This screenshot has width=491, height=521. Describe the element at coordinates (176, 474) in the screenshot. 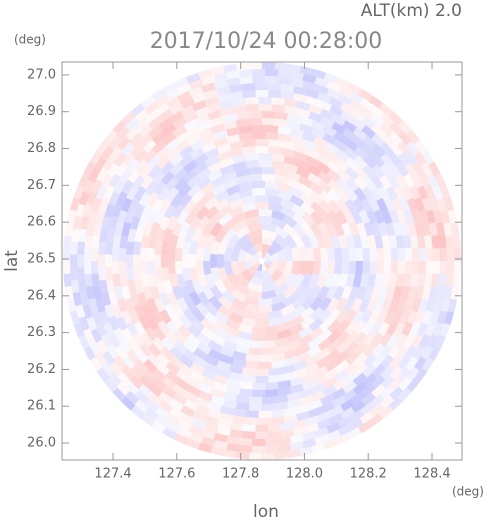

I see `x-tick-label: 127.6` at that location.